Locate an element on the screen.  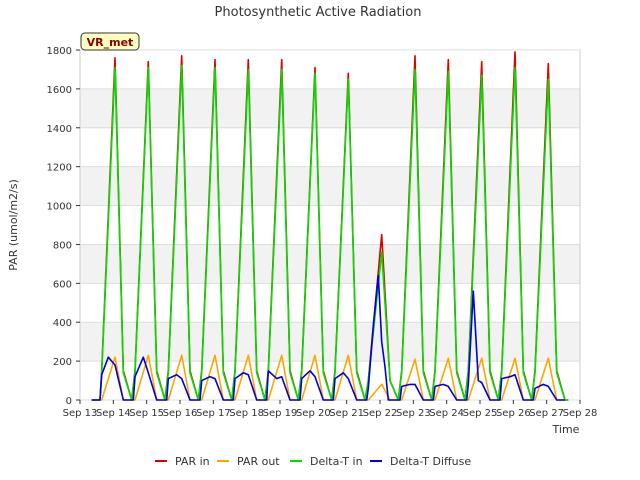
y-tick-label: 1800 is located at coordinates (59, 51).